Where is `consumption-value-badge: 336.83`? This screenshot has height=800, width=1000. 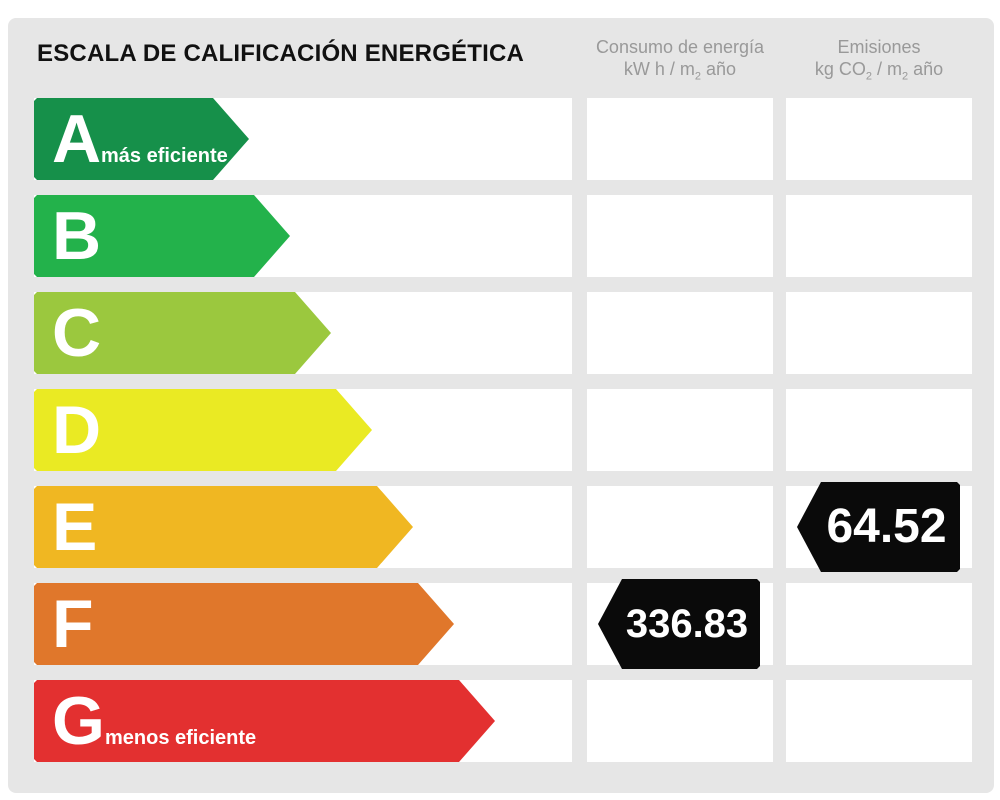
consumption-value-badge: 336.83 is located at coordinates (679, 624).